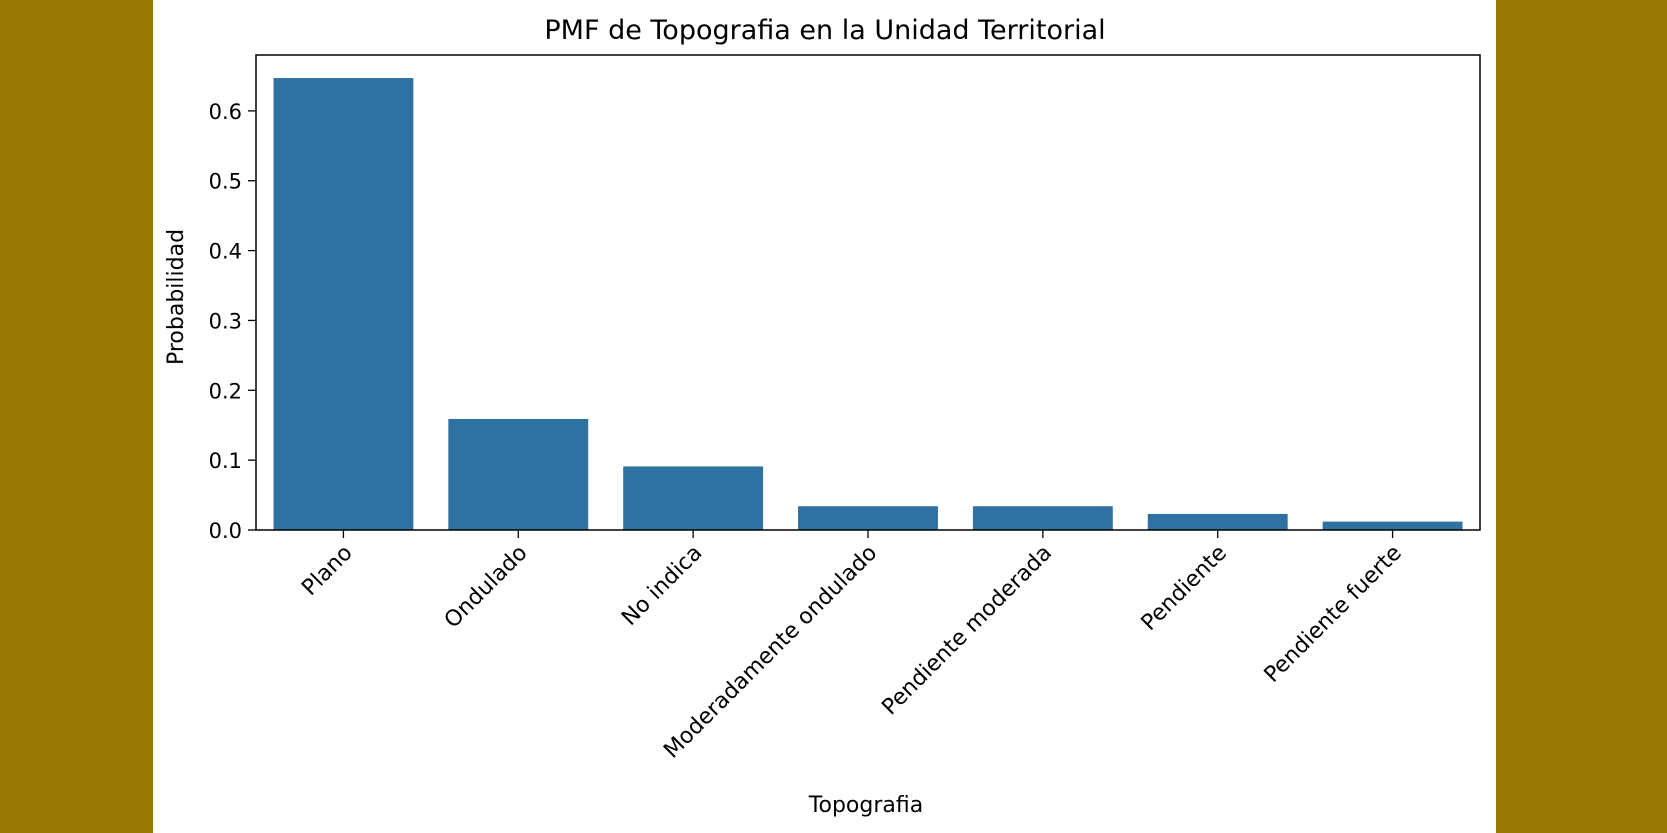 This screenshot has width=1667, height=833. Describe the element at coordinates (770, 652) in the screenshot. I see `x-tick-label: Moderadamente ondulado` at that location.